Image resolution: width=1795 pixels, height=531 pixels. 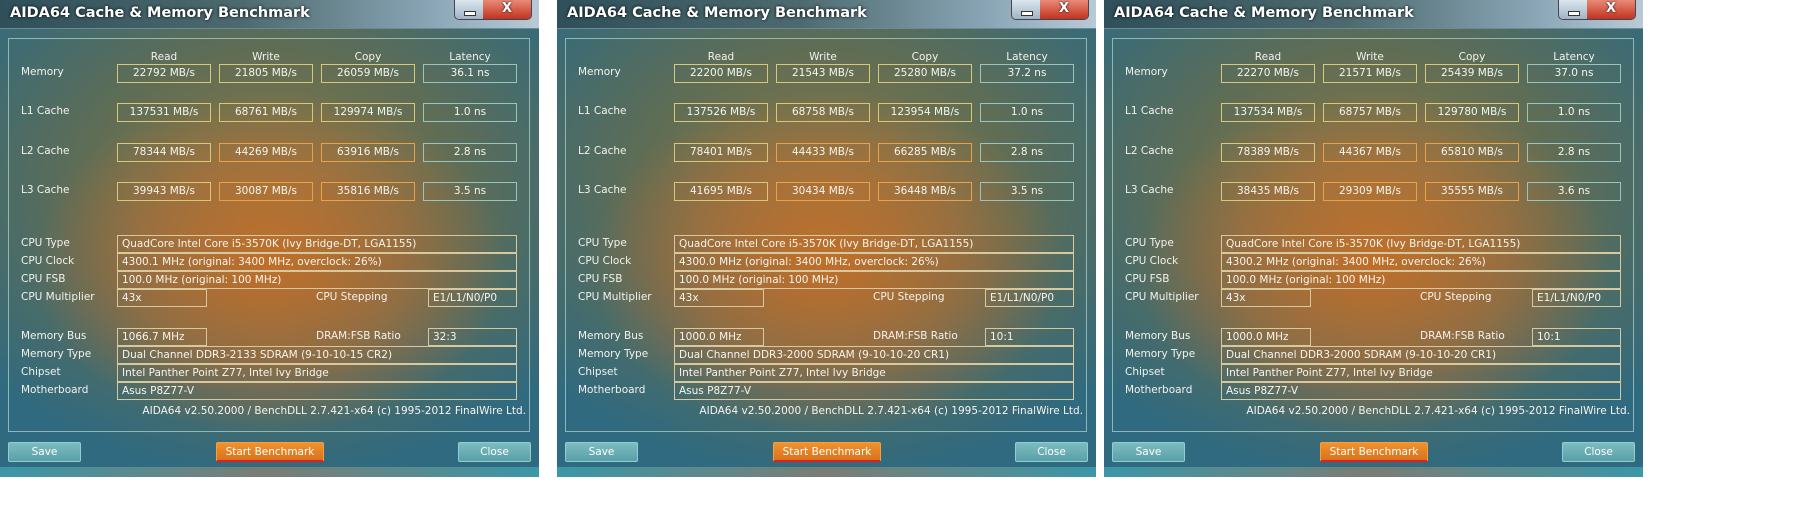 What do you see at coordinates (266, 152) in the screenshot?
I see `write-value: 44269 MB/s` at bounding box center [266, 152].